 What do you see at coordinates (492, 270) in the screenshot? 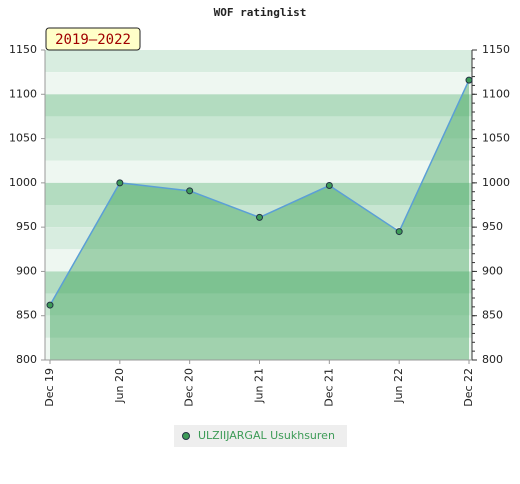
I see `y2-tick-label: 900` at bounding box center [492, 270].